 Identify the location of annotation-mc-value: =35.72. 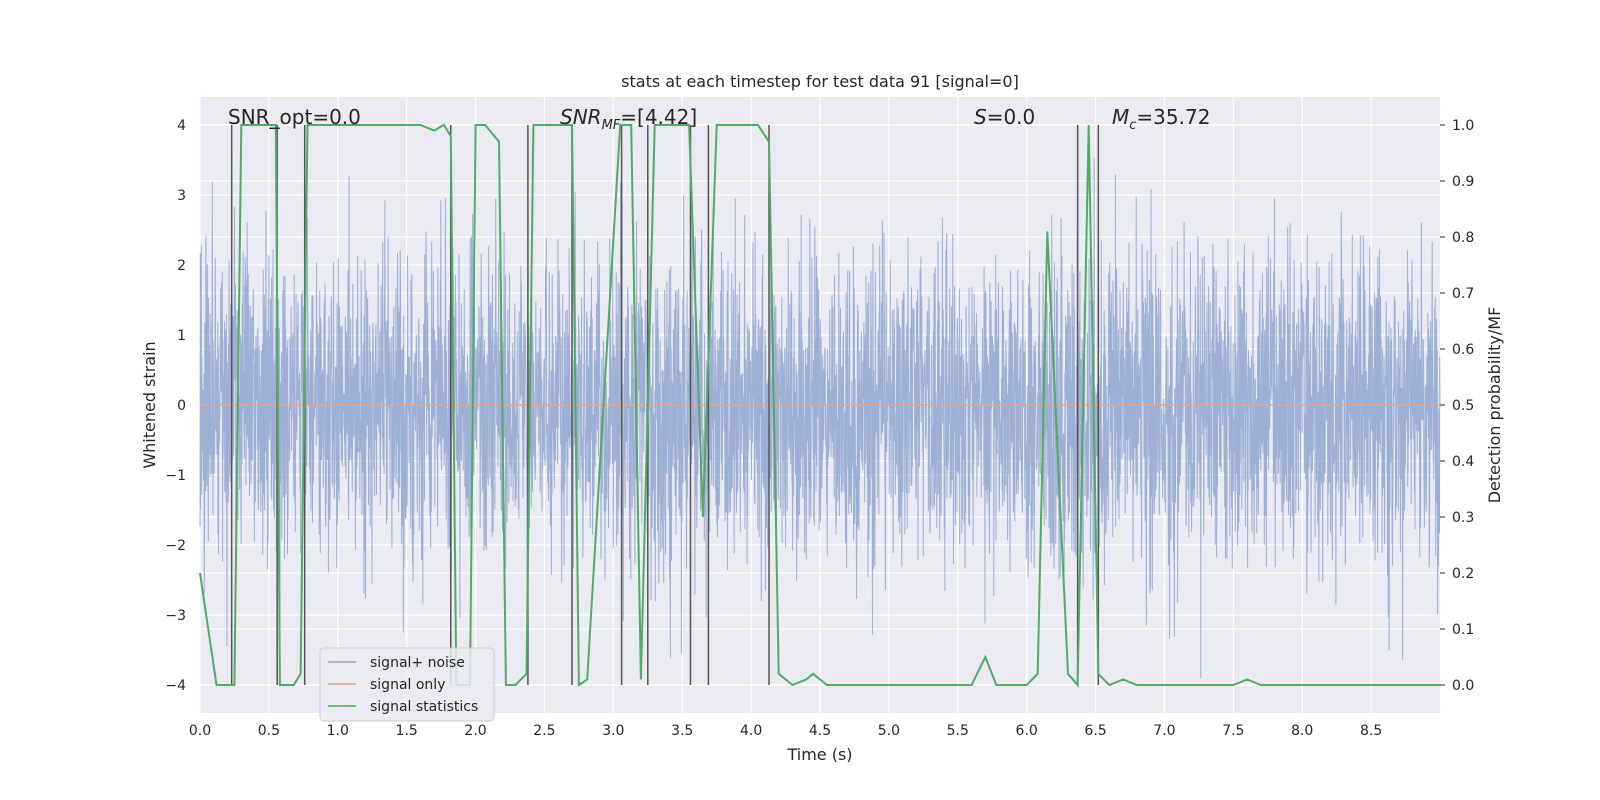
(1173, 117).